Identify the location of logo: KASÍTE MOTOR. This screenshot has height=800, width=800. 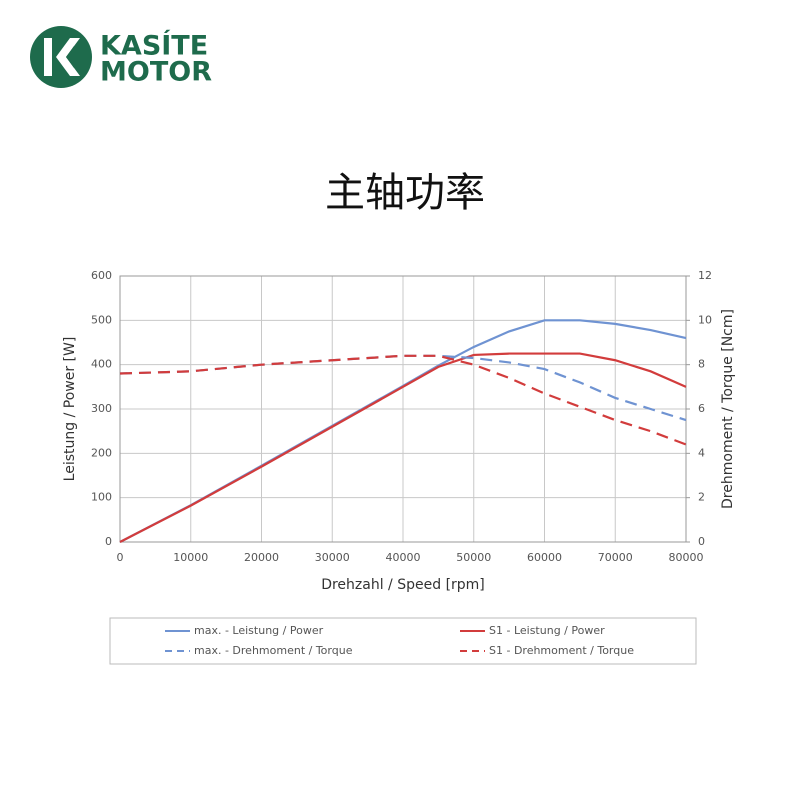
(121, 57).